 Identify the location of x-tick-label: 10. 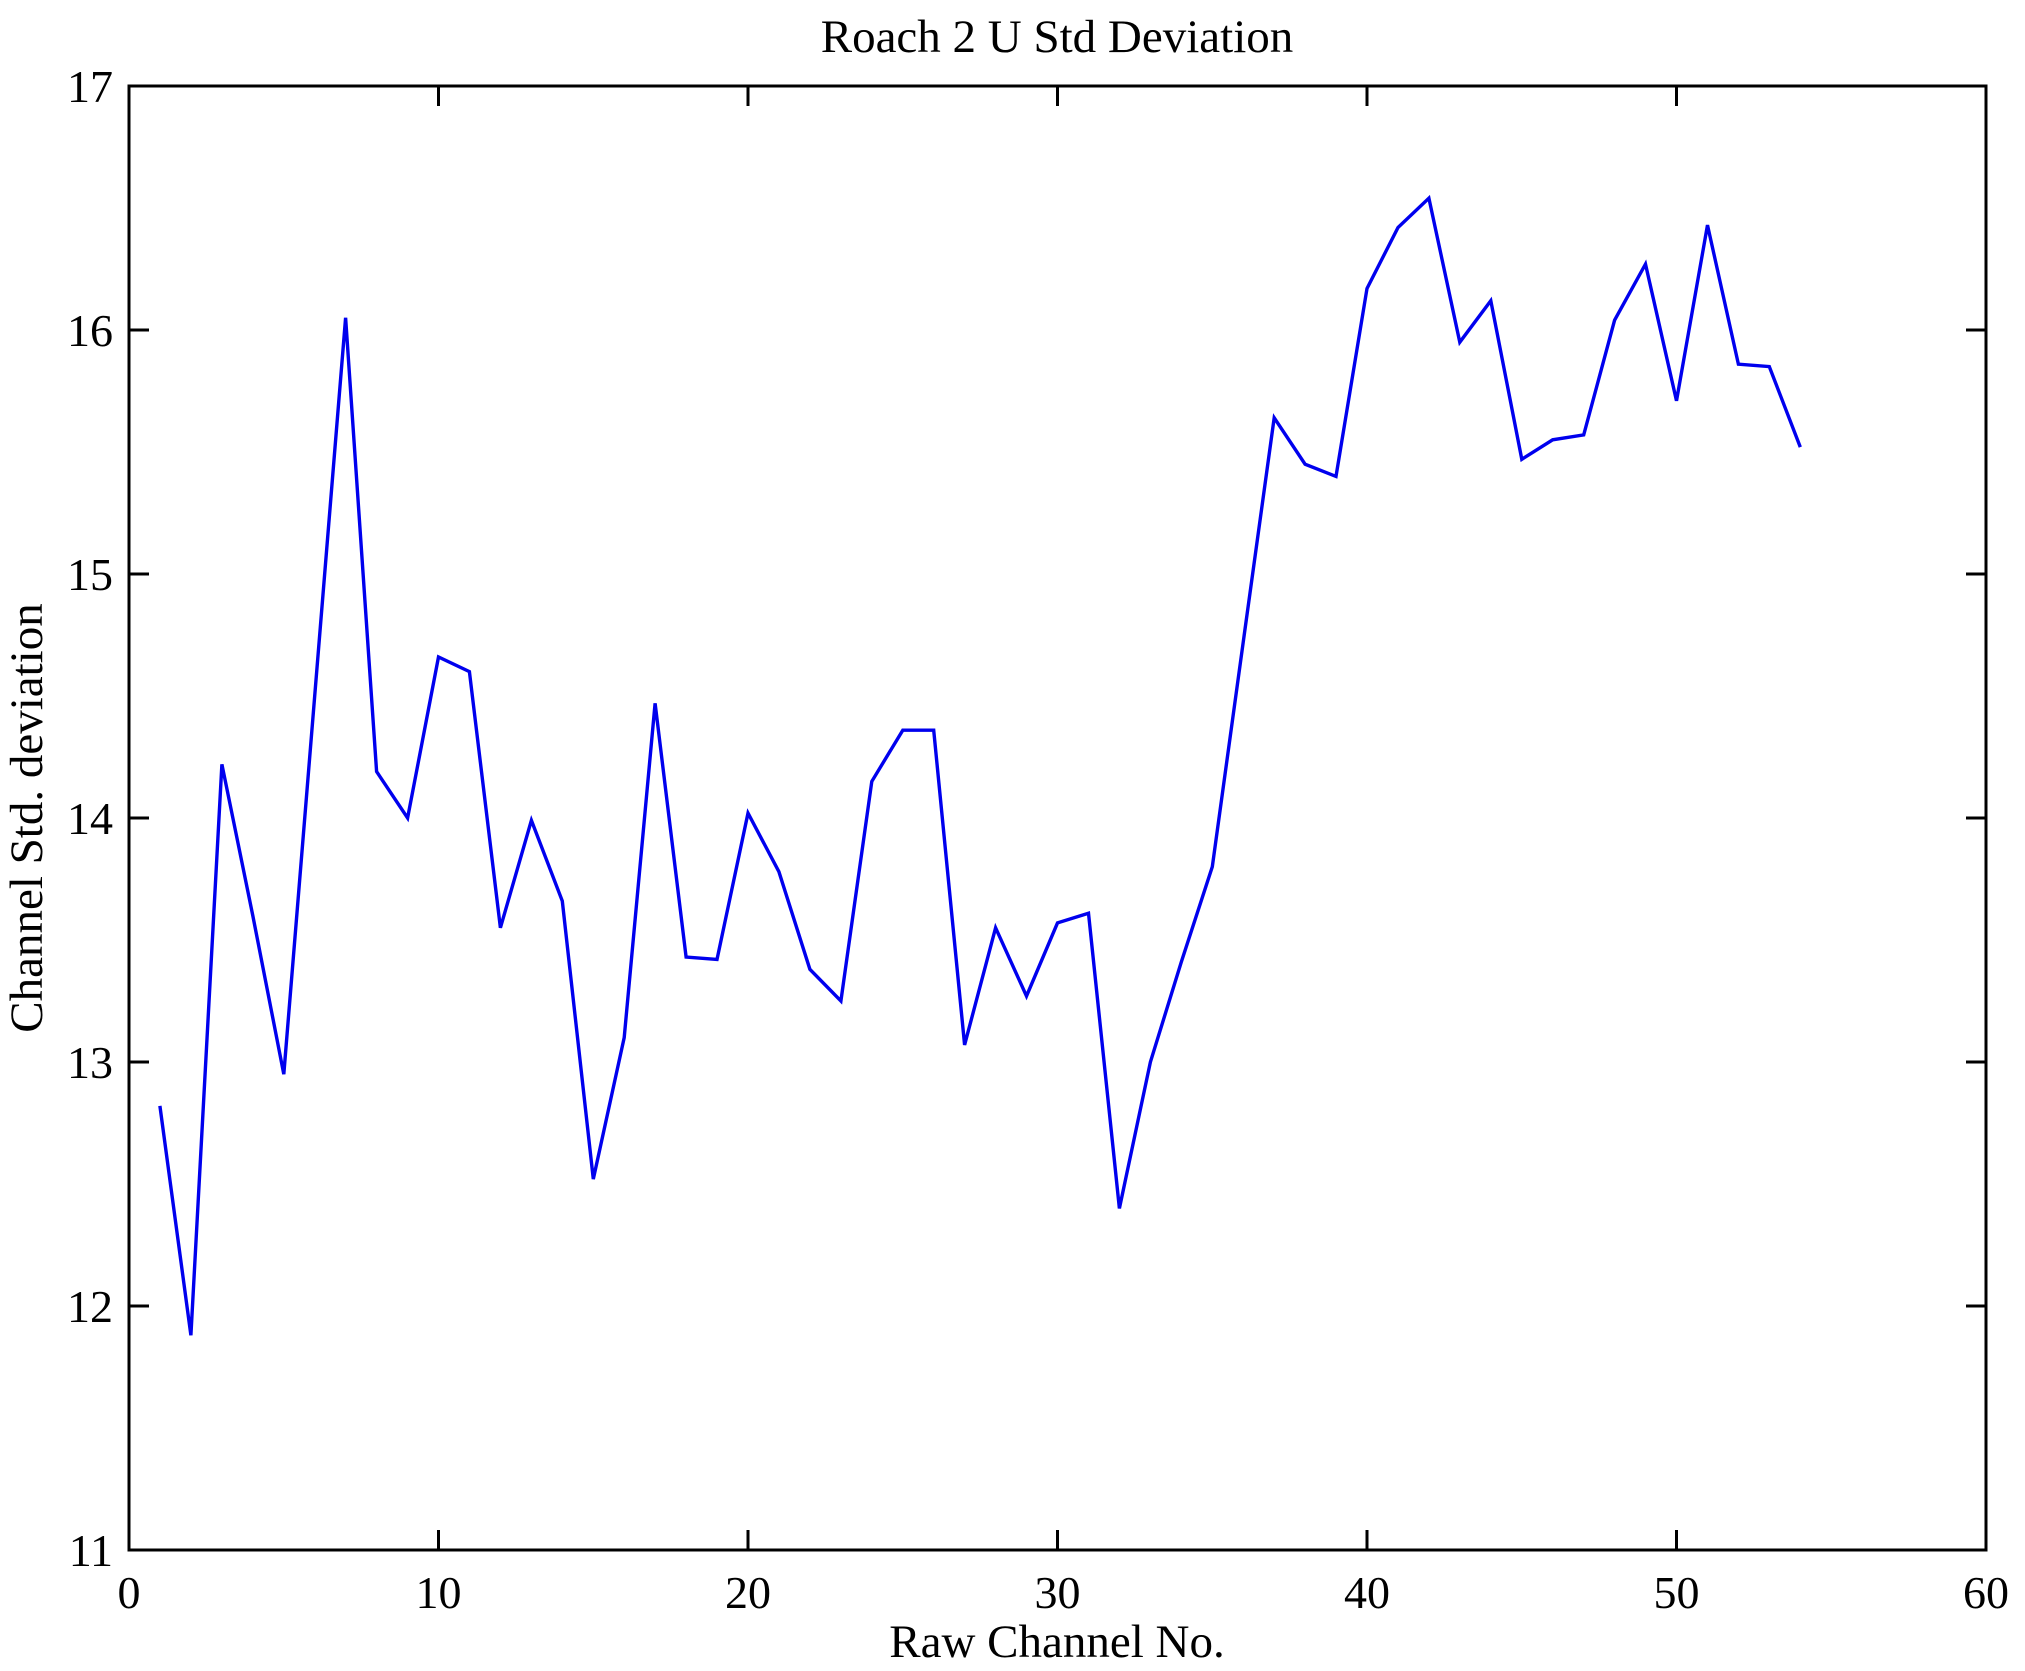
(439, 1592).